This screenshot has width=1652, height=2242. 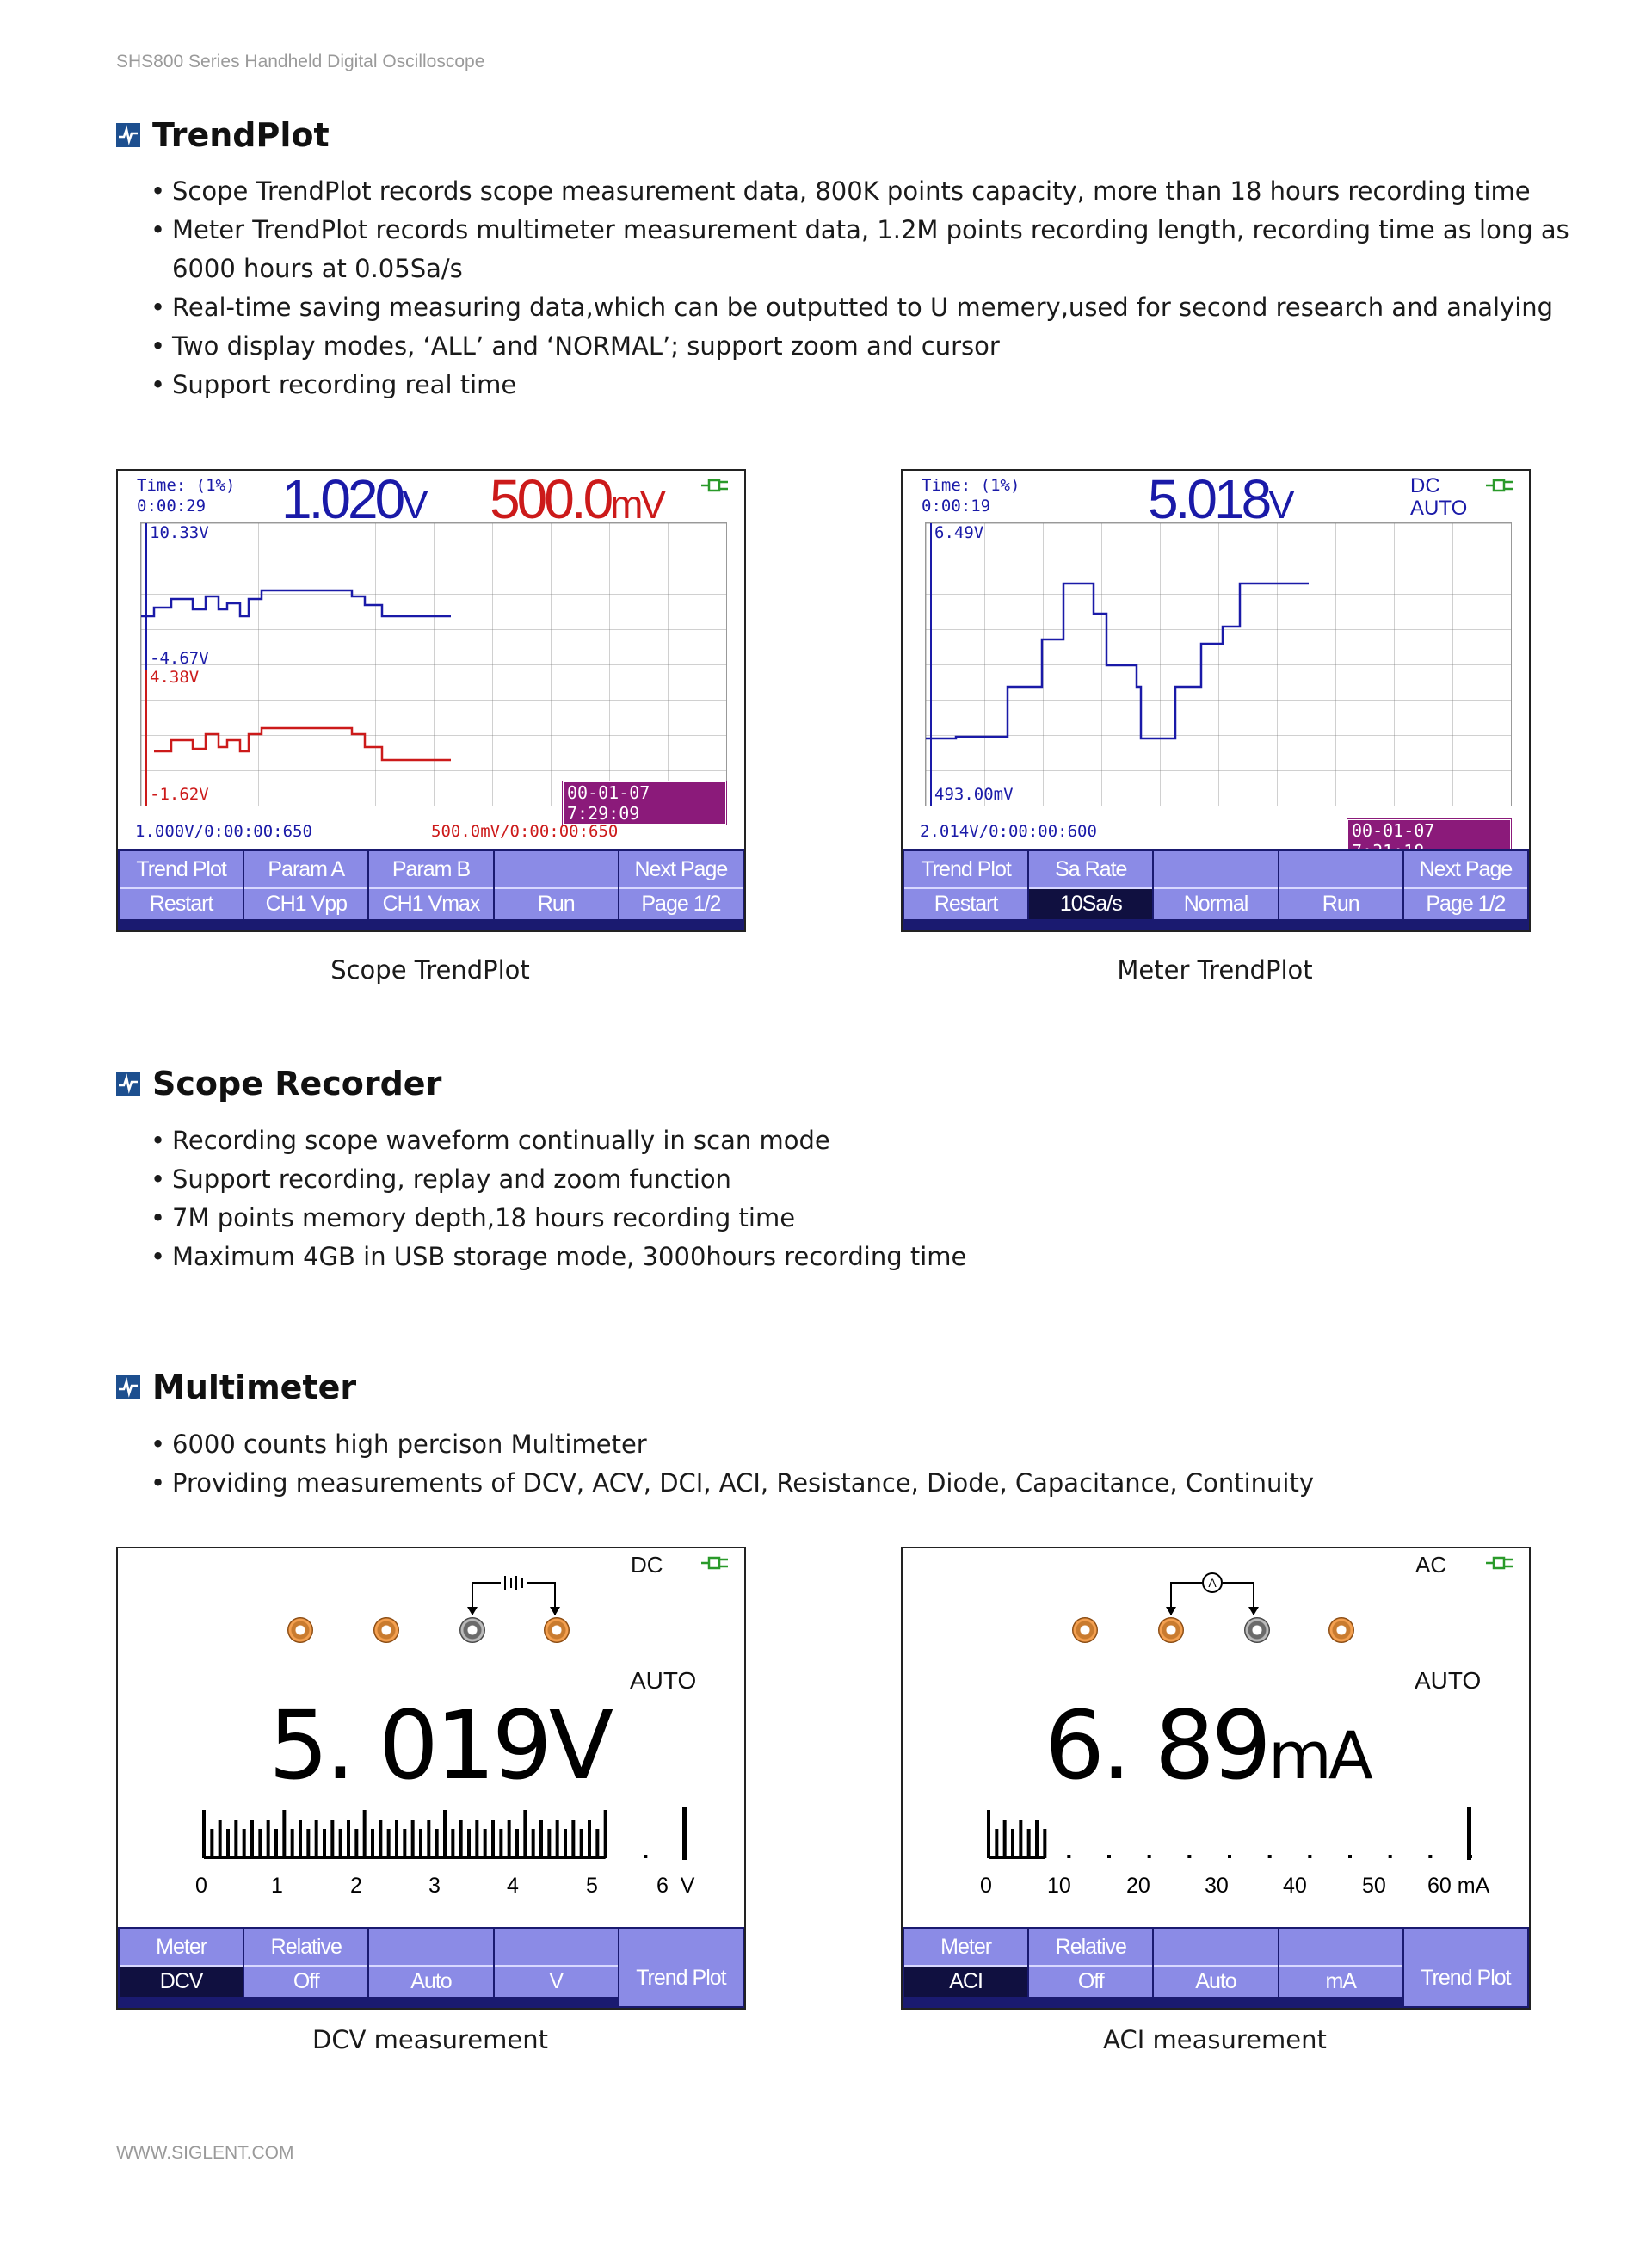 What do you see at coordinates (171, 506) in the screenshot?
I see `time-value: 0:00:29` at bounding box center [171, 506].